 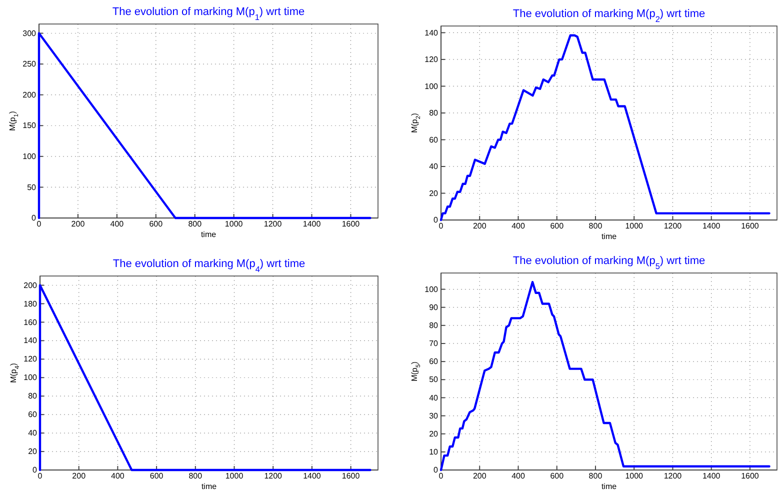 I want to click on y-tick-label: 300, so click(x=29, y=33).